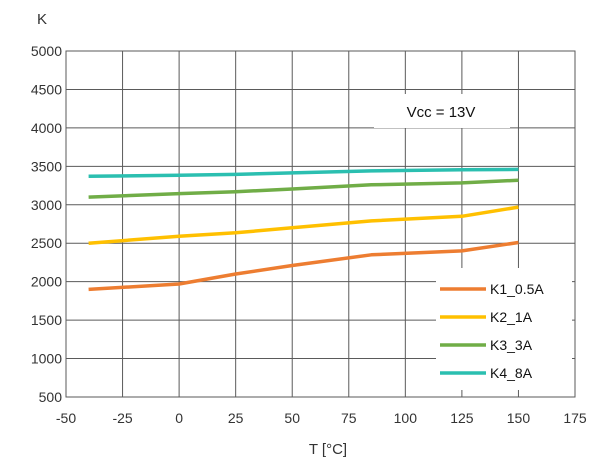 The height and width of the screenshot is (462, 593). What do you see at coordinates (303, 173) in the screenshot?
I see `series-line-k4-8a` at bounding box center [303, 173].